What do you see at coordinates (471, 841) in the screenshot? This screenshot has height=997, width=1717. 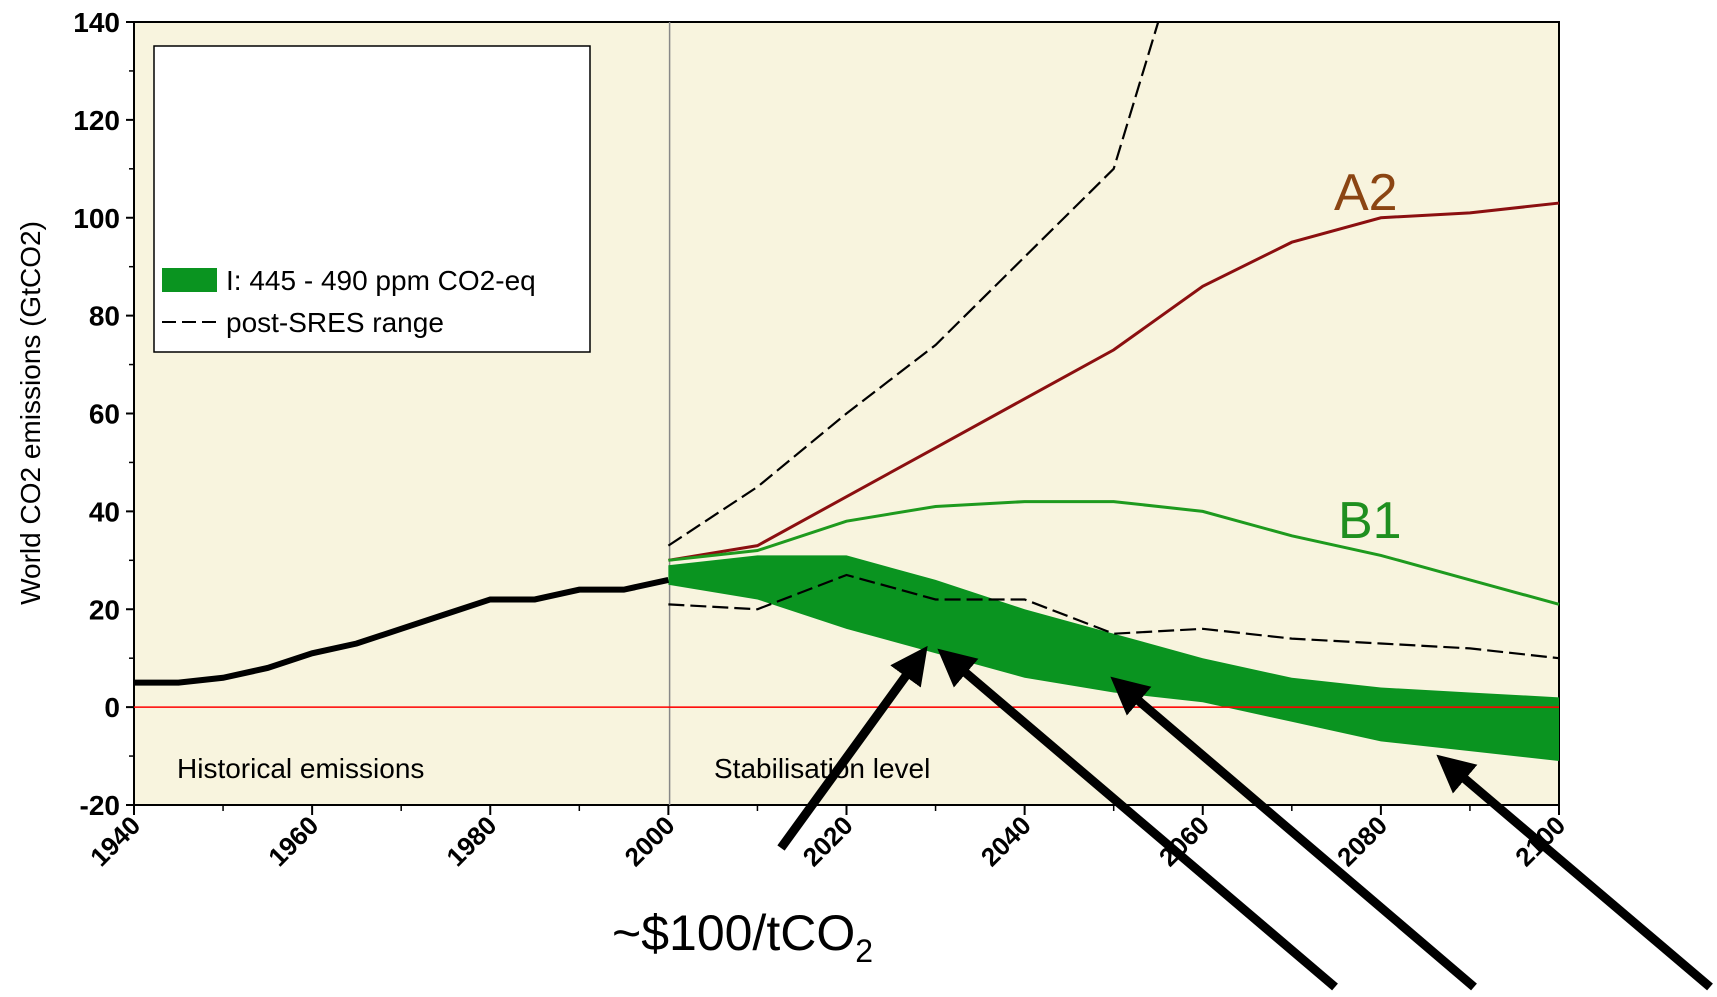 I see `x-tick-label: 1980` at bounding box center [471, 841].